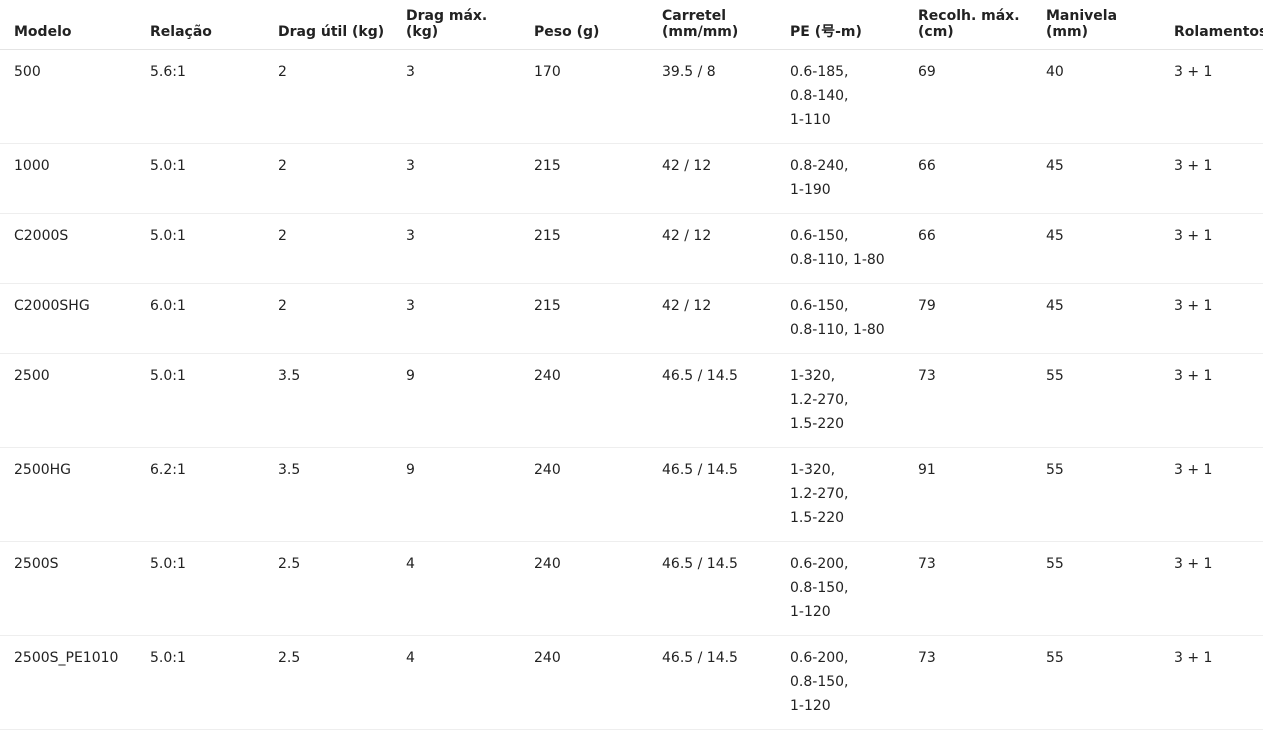 The height and width of the screenshot is (730, 1263). Describe the element at coordinates (75, 588) in the screenshot. I see `table-cell: 2500S` at that location.